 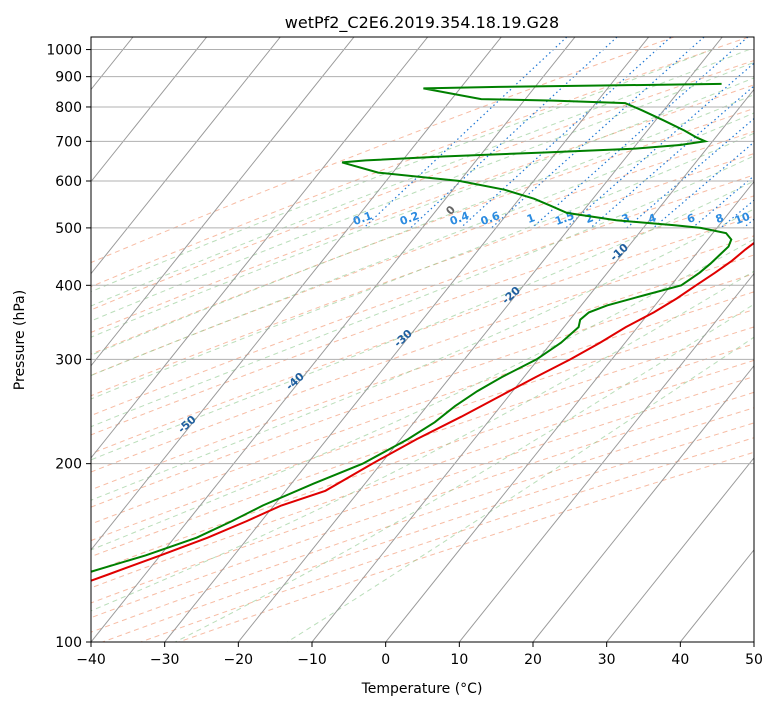 I want to click on mixing-ratio-label: 0.4, so click(x=459, y=218).